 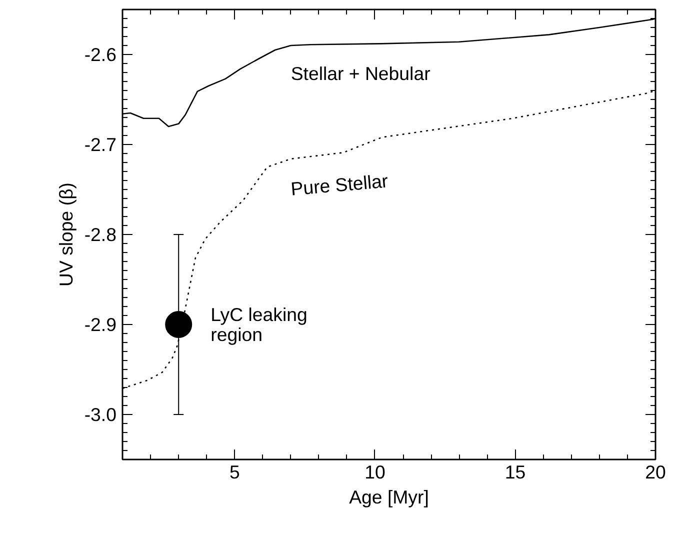 What do you see at coordinates (100, 414) in the screenshot?
I see `y-tick-label: -3.0` at bounding box center [100, 414].